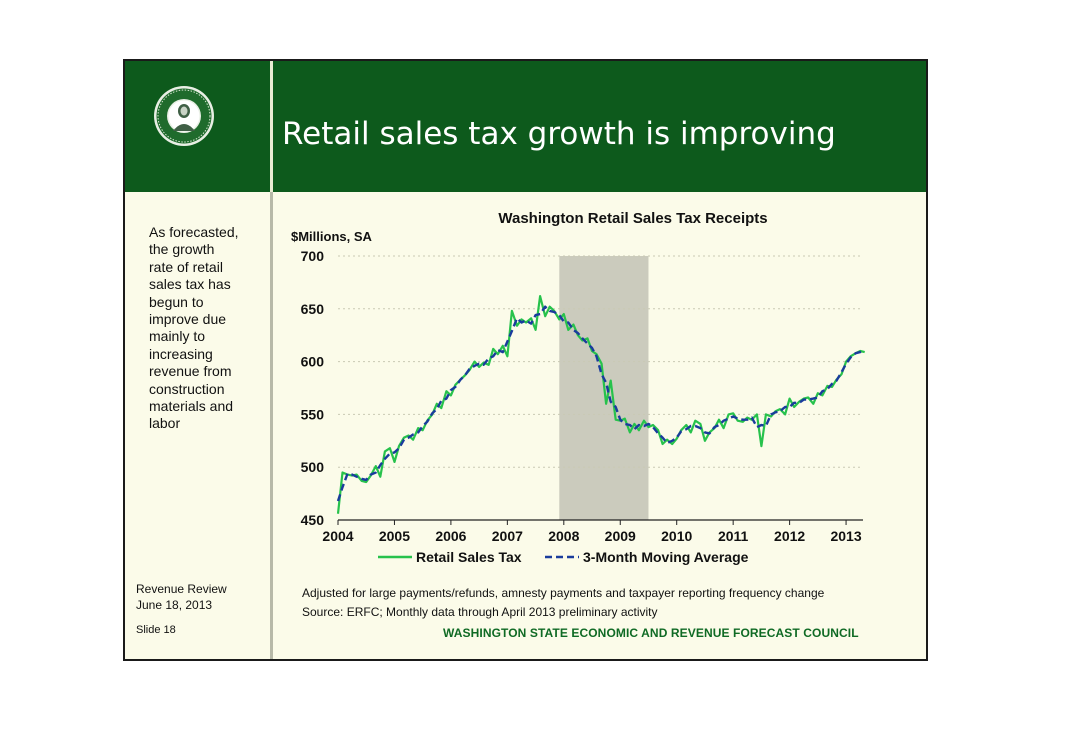  Describe the element at coordinates (469, 557) in the screenshot. I see `legend-label: Retail Sales Tax` at that location.